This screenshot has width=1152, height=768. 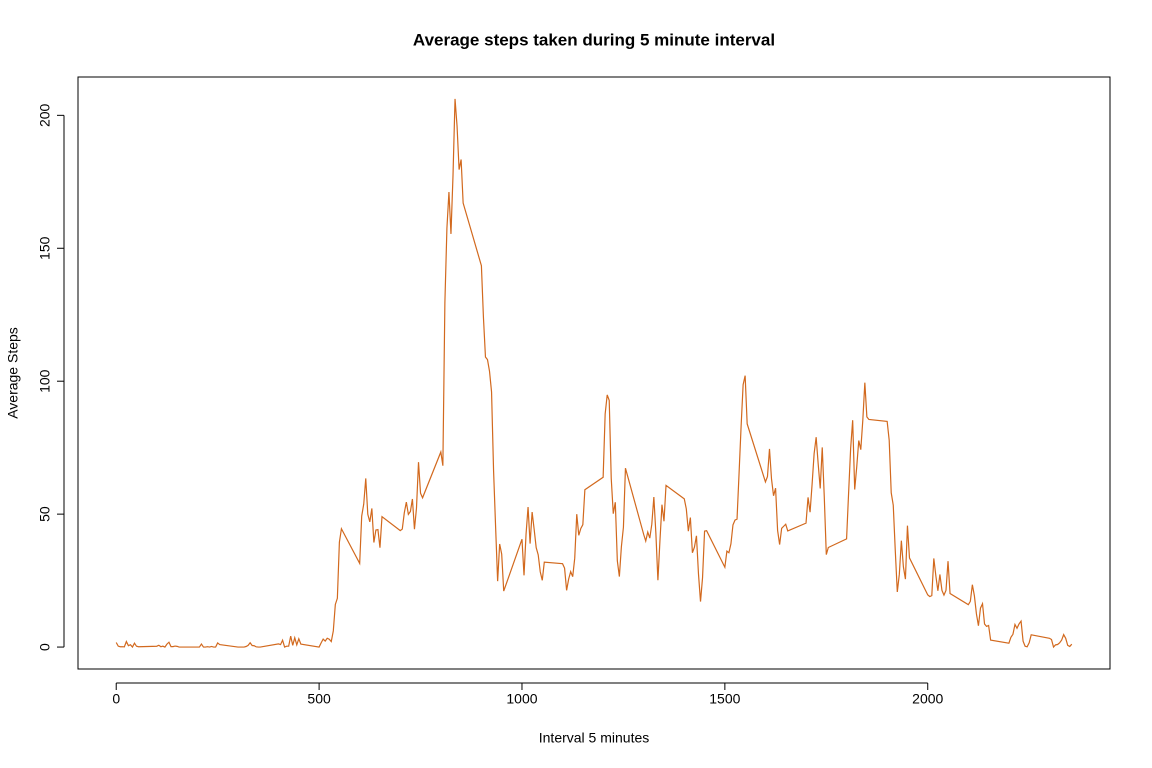 What do you see at coordinates (45, 514) in the screenshot?
I see `y-tick-label: 50` at bounding box center [45, 514].